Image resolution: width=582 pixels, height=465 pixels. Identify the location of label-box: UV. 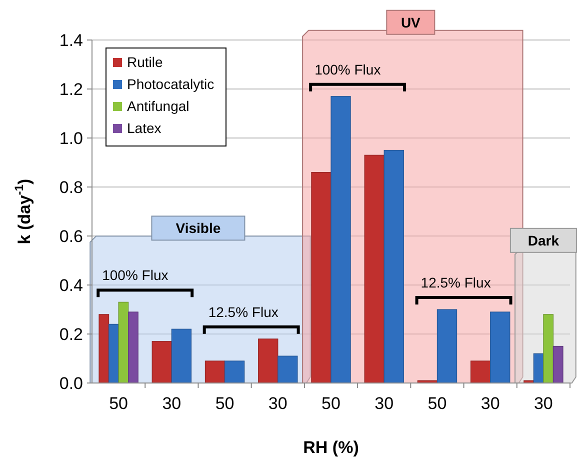
(411, 22).